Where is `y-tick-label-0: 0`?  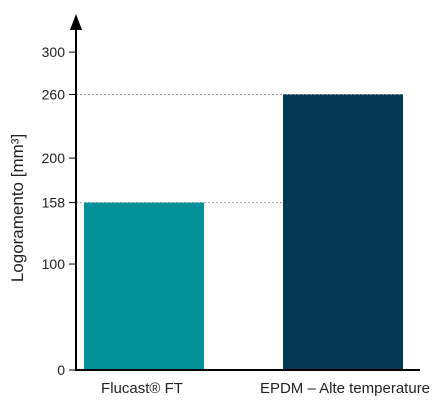 y-tick-label-0: 0 is located at coordinates (61, 370).